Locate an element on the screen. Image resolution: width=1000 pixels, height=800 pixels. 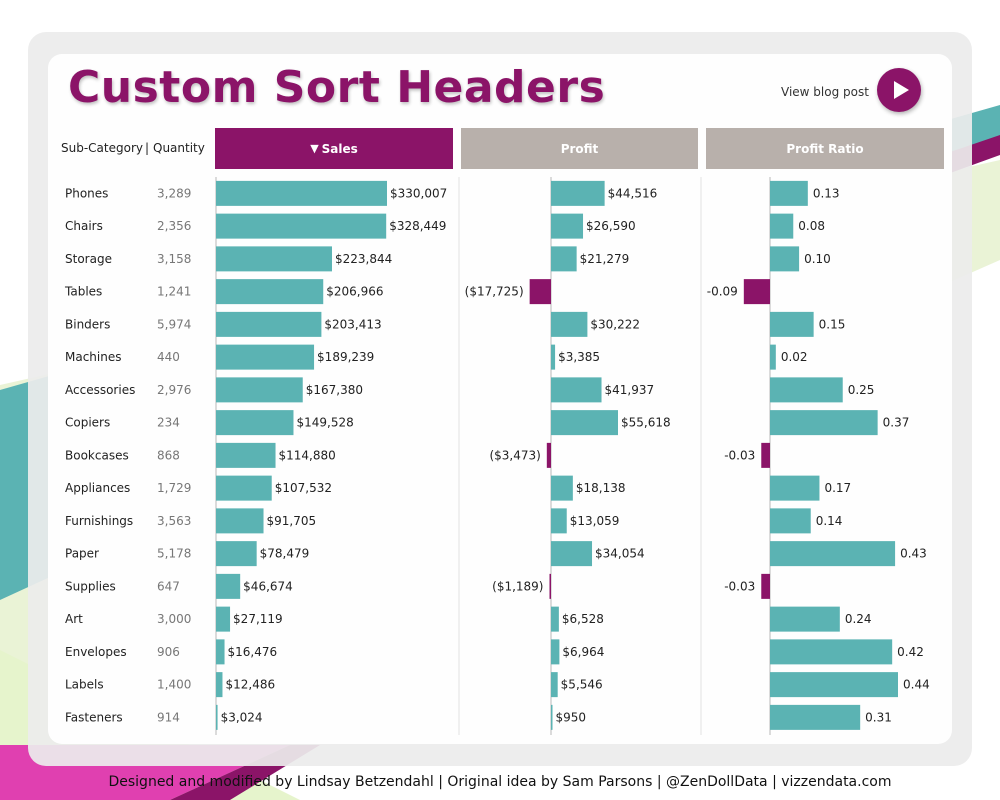
profit-value-label: $5,546 is located at coordinates (582, 685).